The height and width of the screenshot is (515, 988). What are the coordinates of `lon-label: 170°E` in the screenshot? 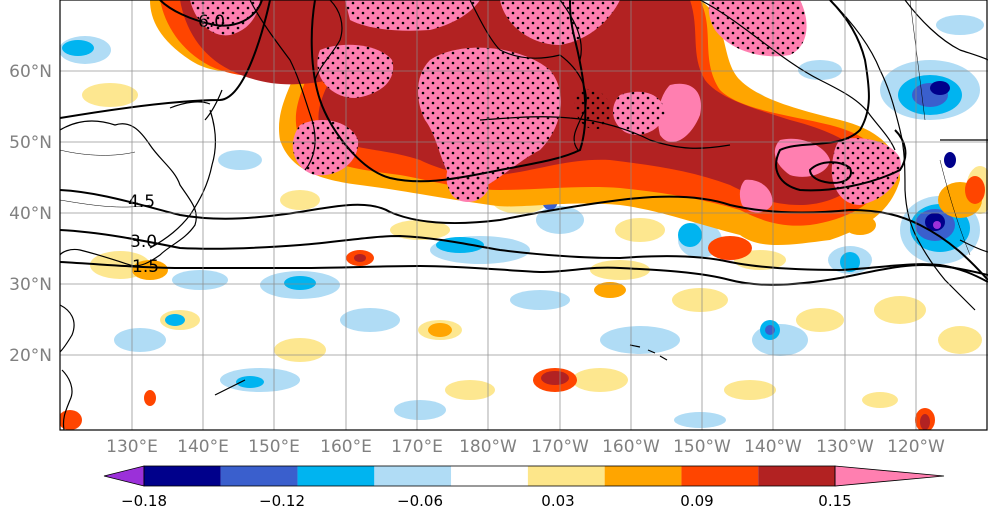 It's located at (417, 447).